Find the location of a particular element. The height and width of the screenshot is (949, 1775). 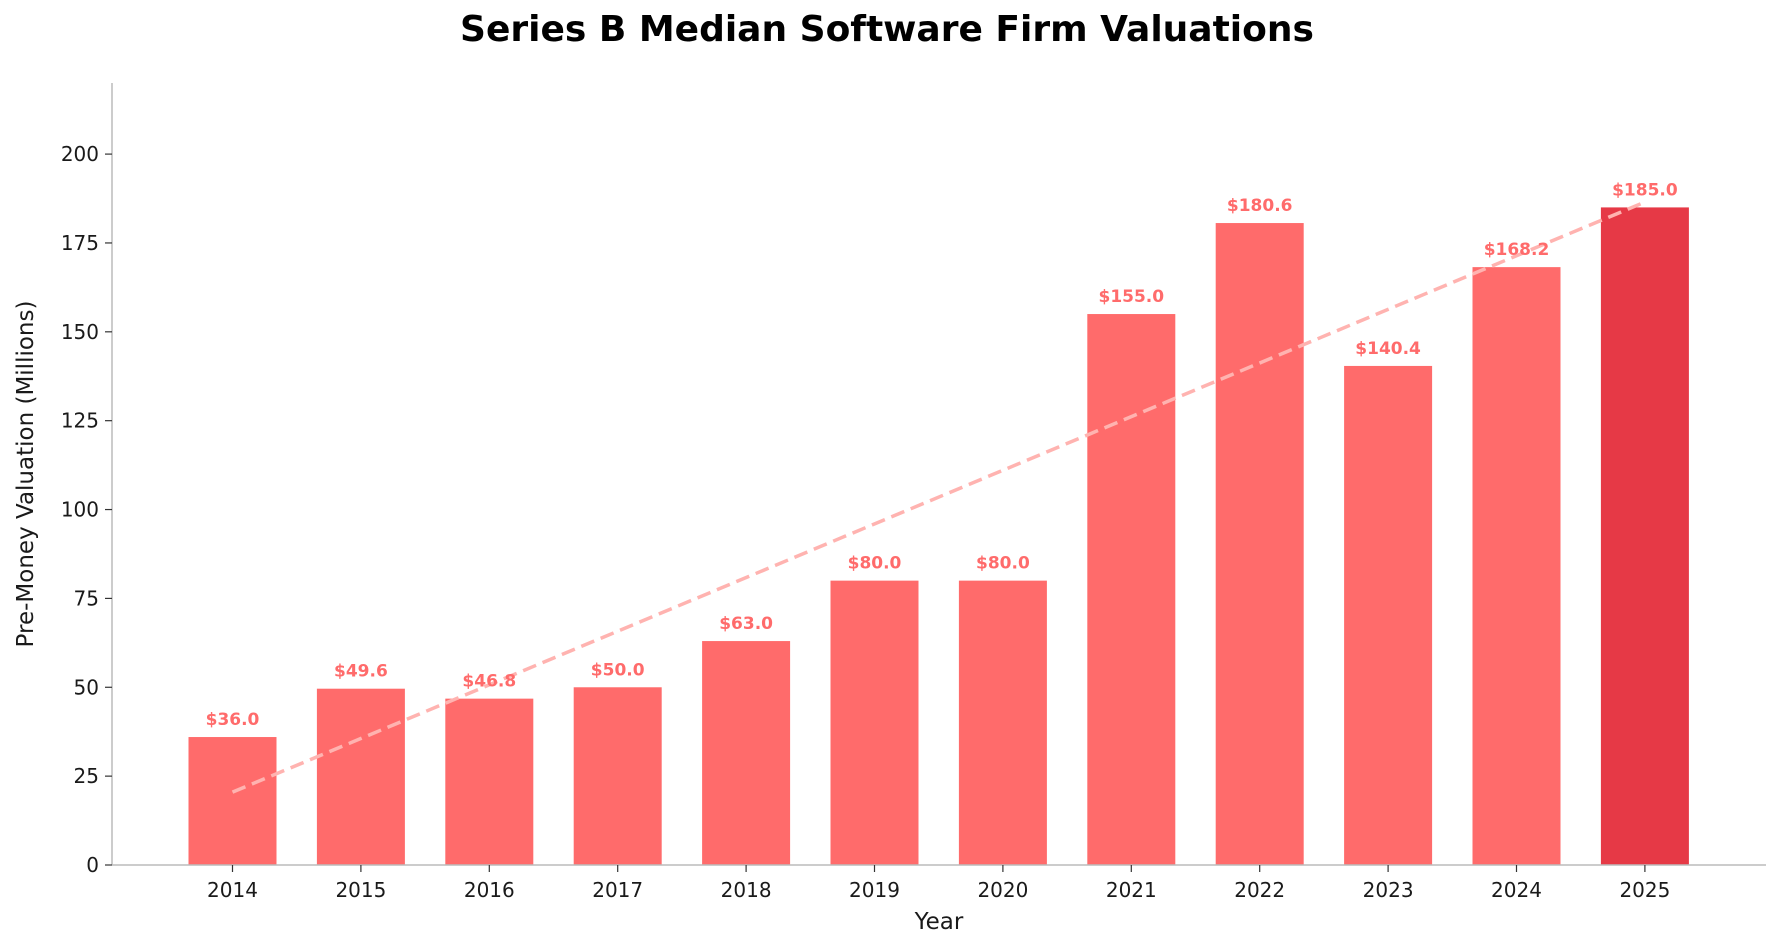

bar-2023 is located at coordinates (1388, 615).